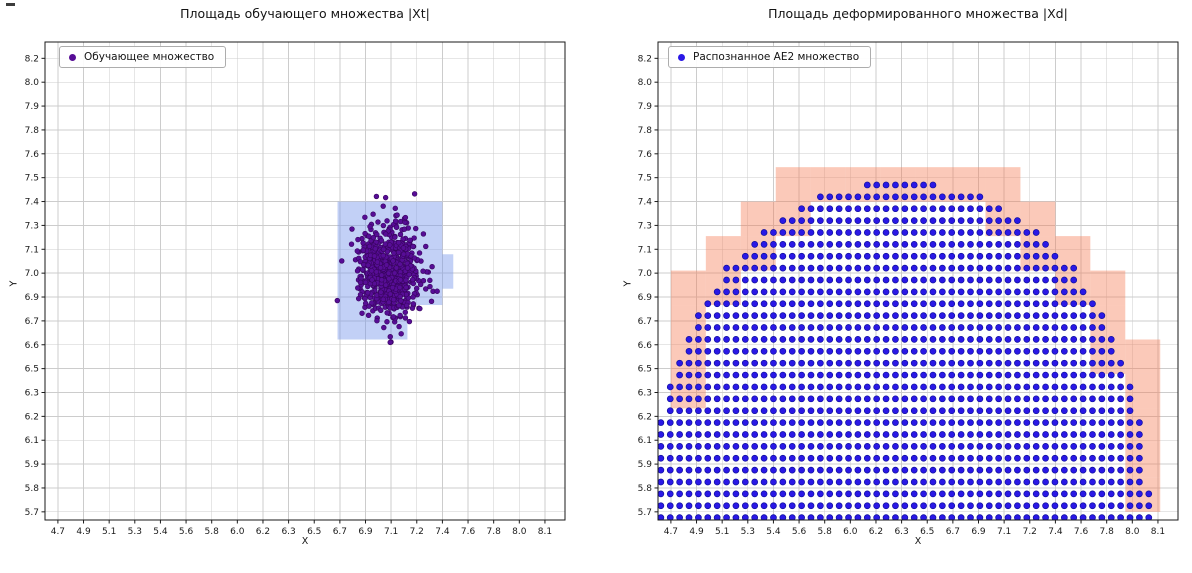 This screenshot has height=573, width=1192. What do you see at coordinates (83, 532) in the screenshot?
I see `x-tick-label: 4.9` at bounding box center [83, 532].